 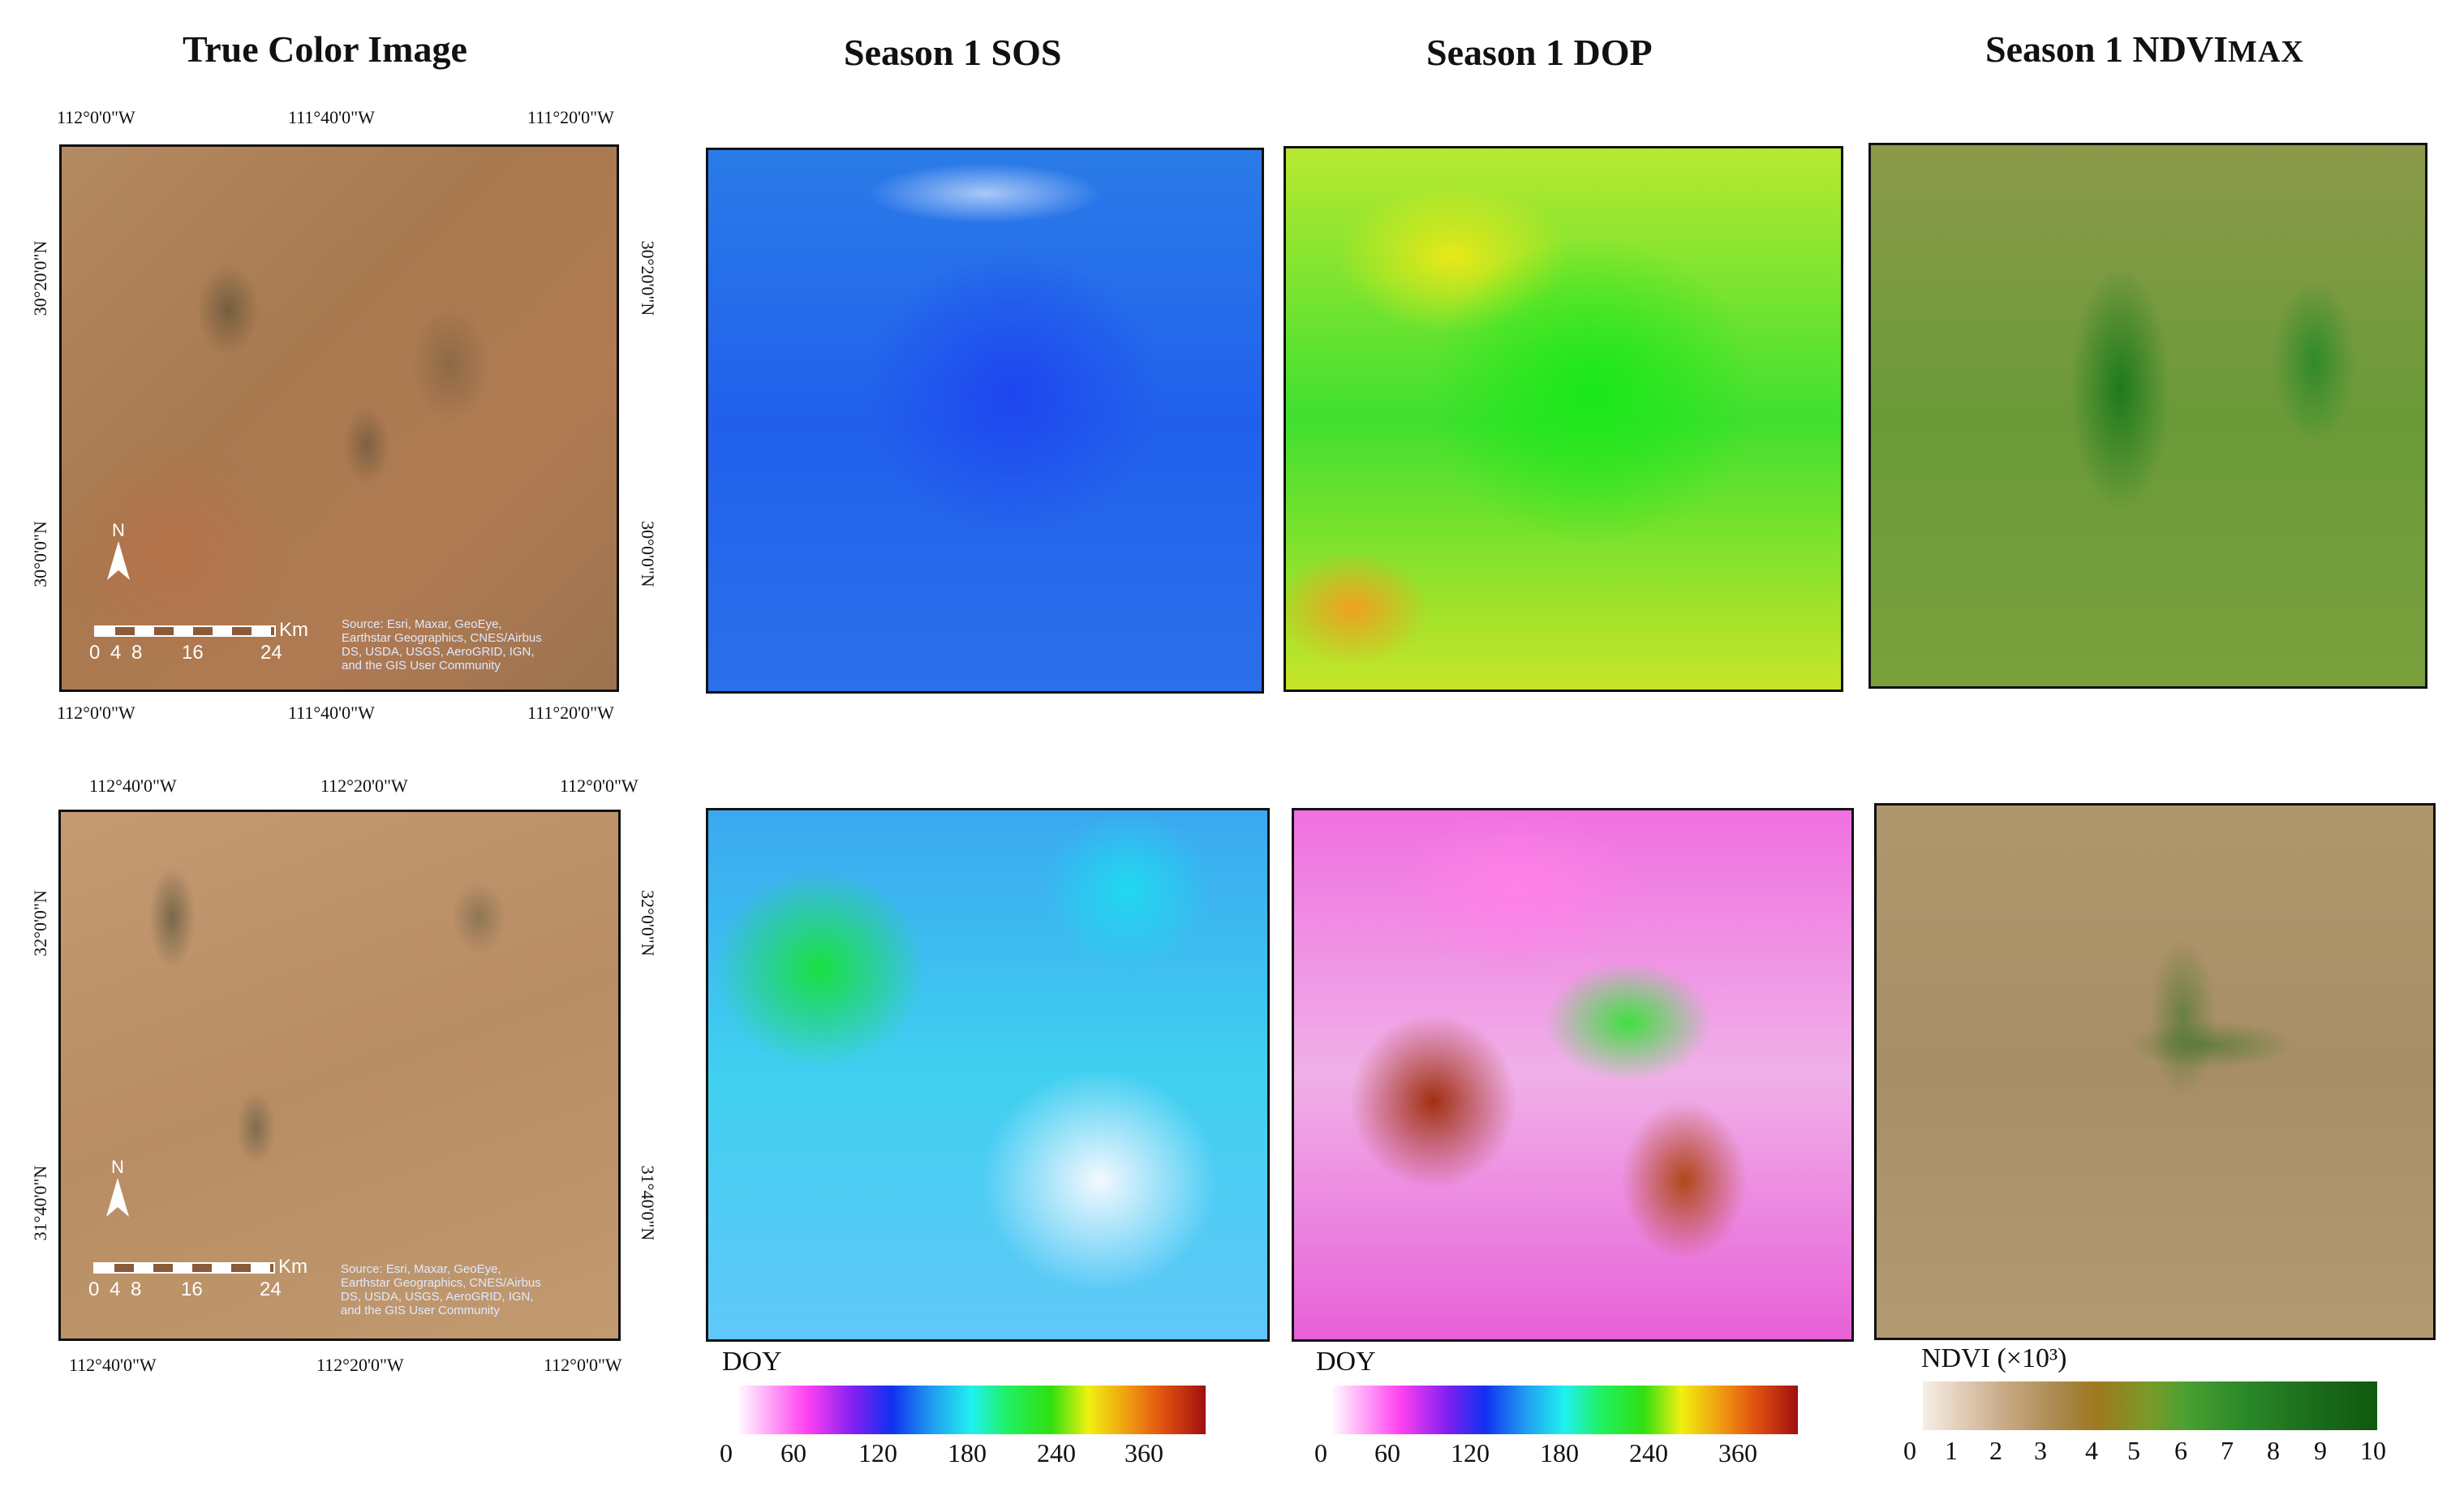 I want to click on row2-bottom-lon-1: 112°40'0"W, so click(x=113, y=1365).